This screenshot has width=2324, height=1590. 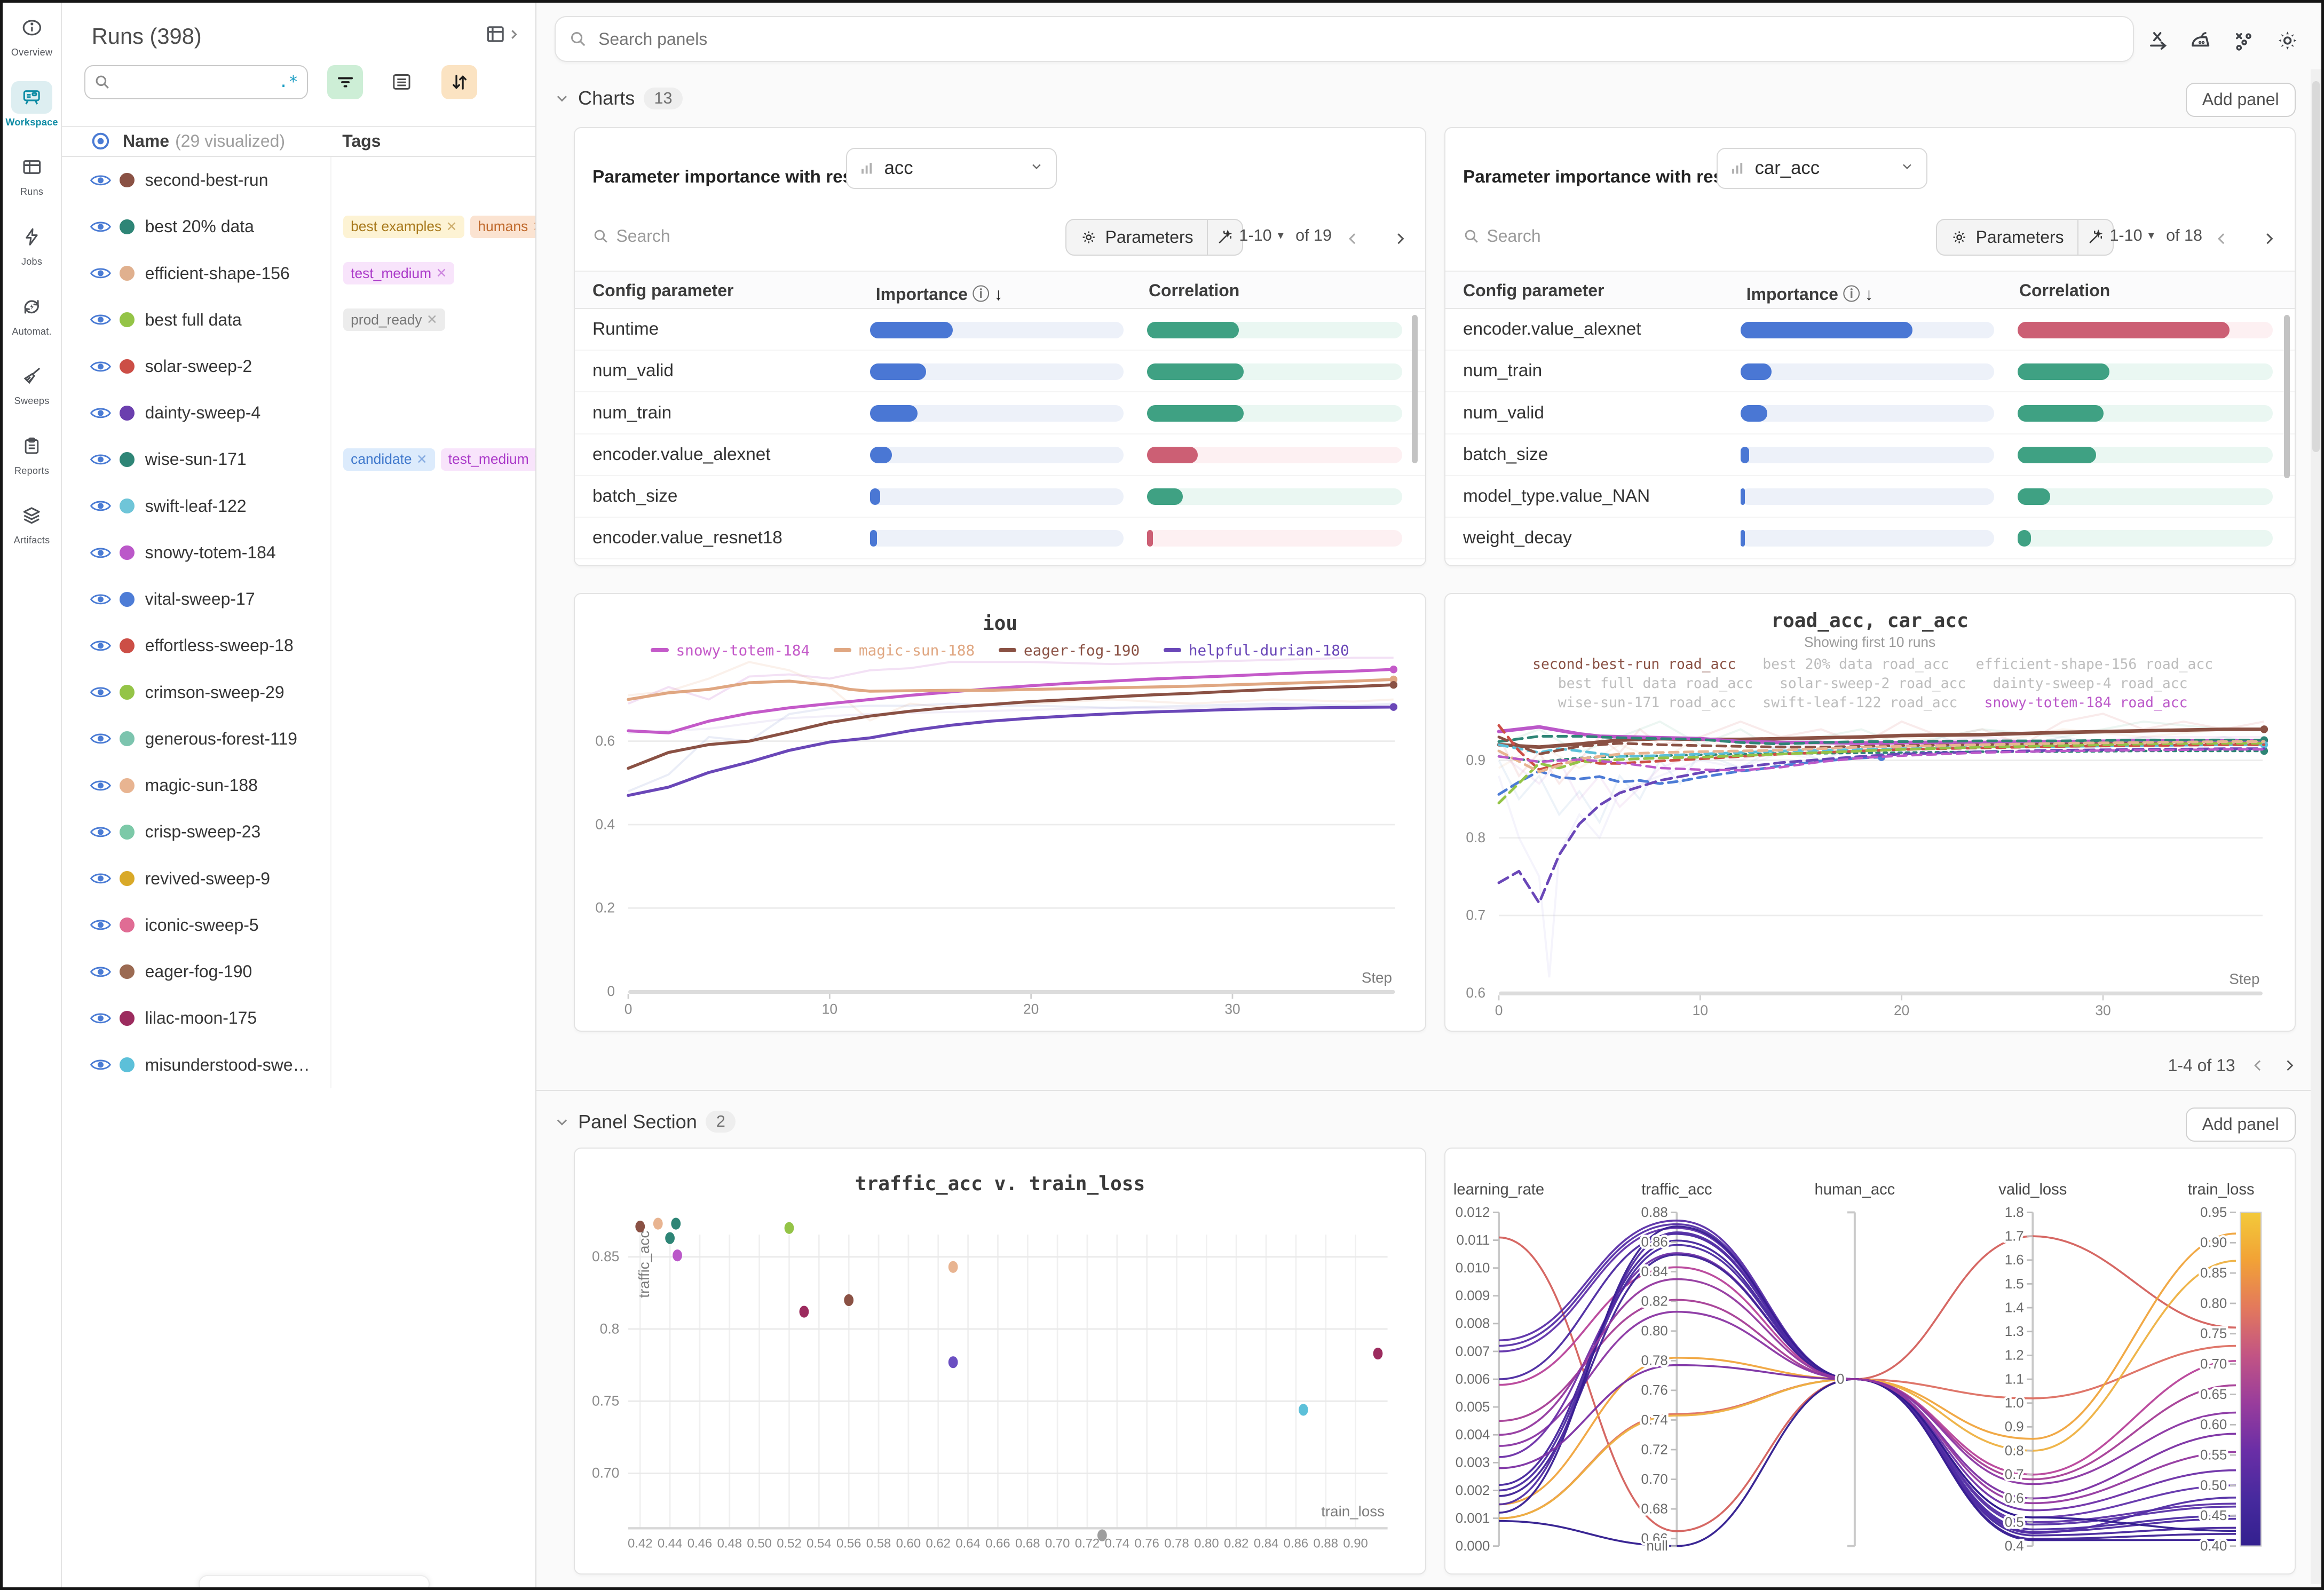 I want to click on column-tags-label: Tags, so click(x=361, y=141).